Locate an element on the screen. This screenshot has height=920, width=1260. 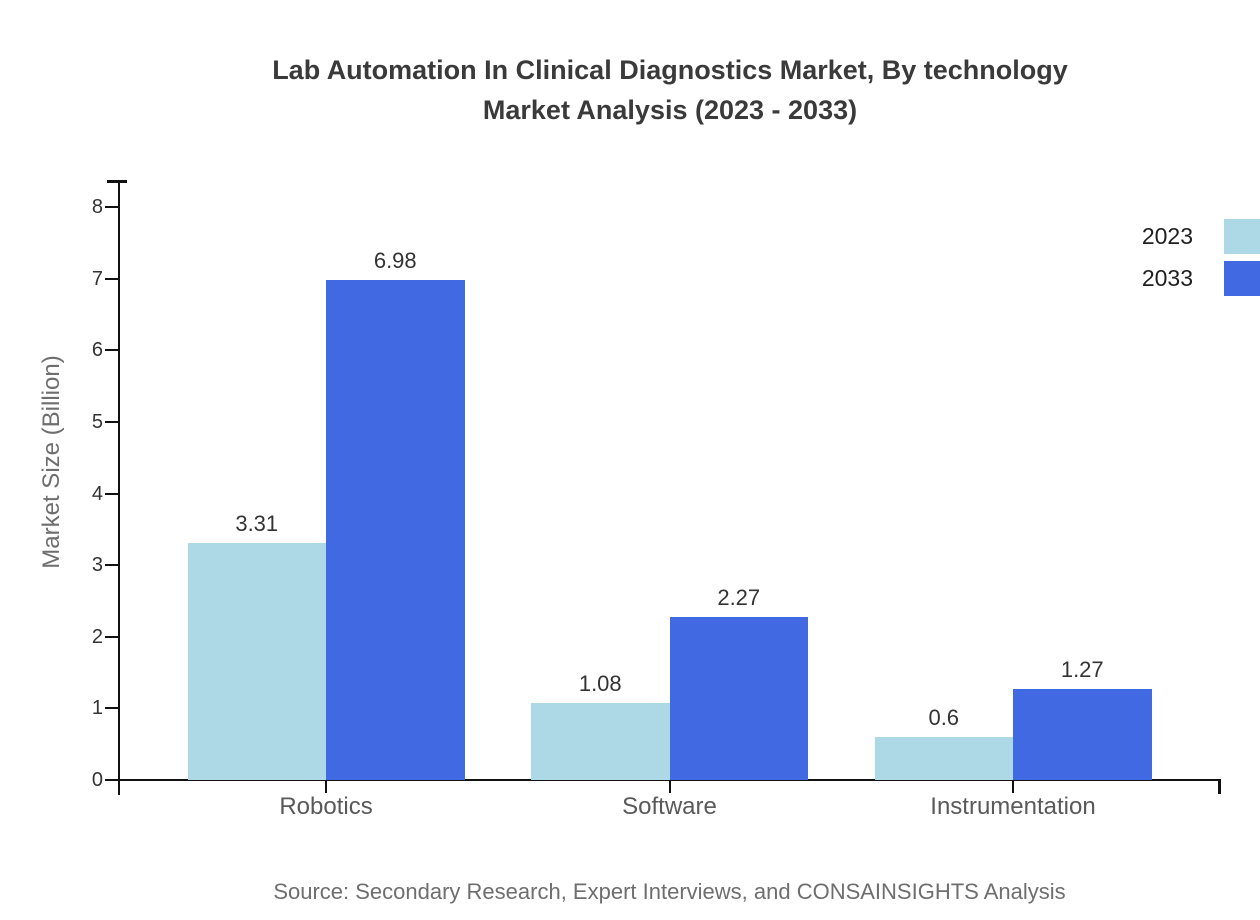
bar-2023-instrumentation is located at coordinates (943, 758).